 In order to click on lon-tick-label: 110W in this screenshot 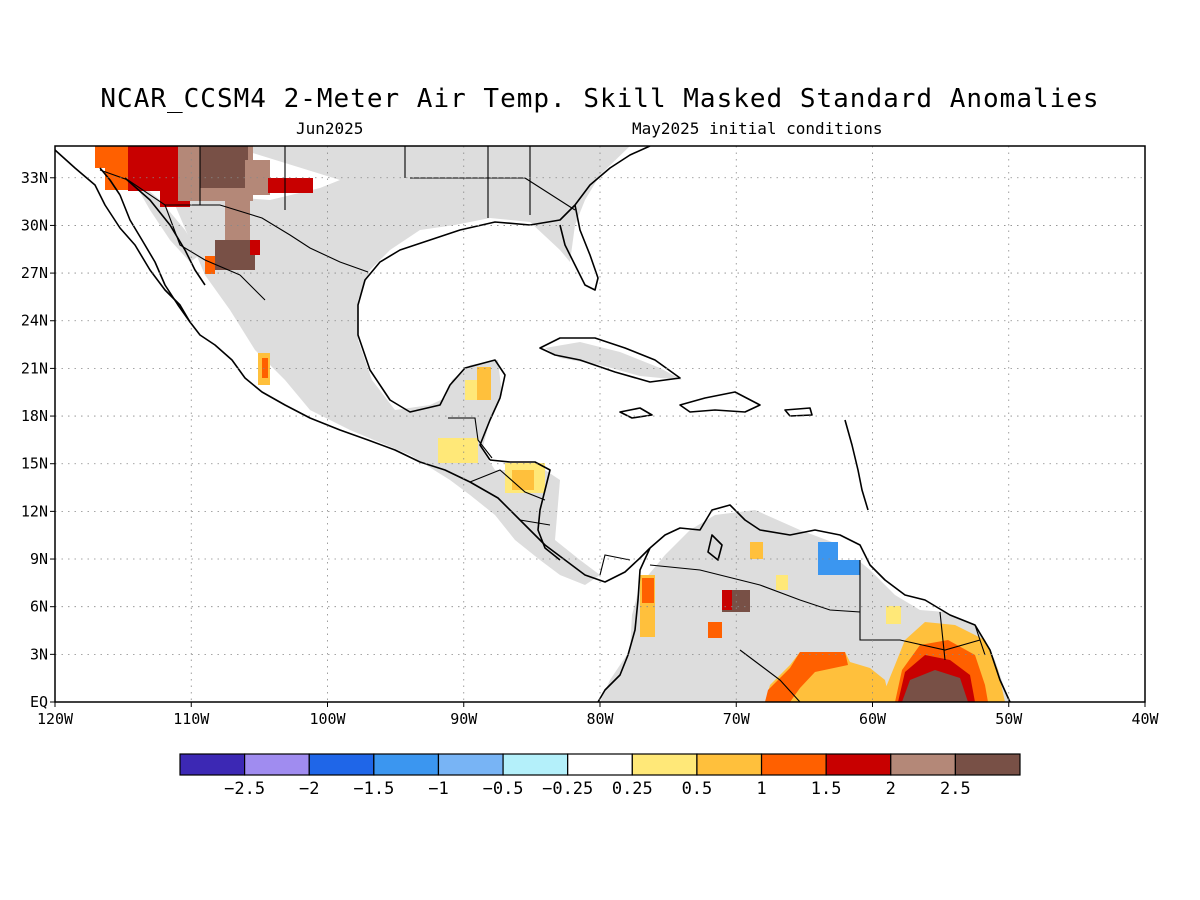, I will do `click(191, 719)`.